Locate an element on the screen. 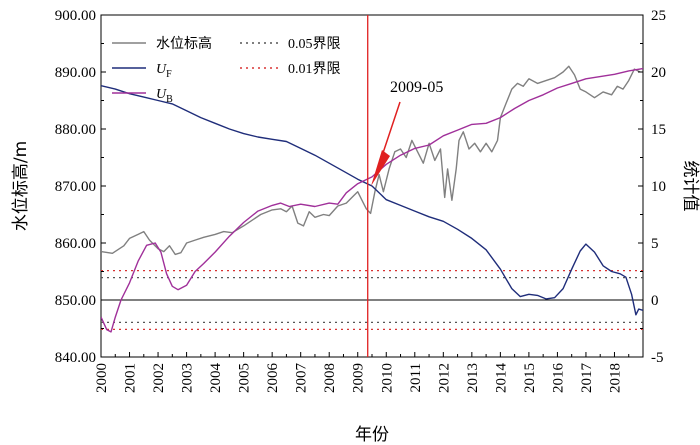 The image size is (700, 445). y-left-tick-label-2: 860.00 is located at coordinates (75, 244).